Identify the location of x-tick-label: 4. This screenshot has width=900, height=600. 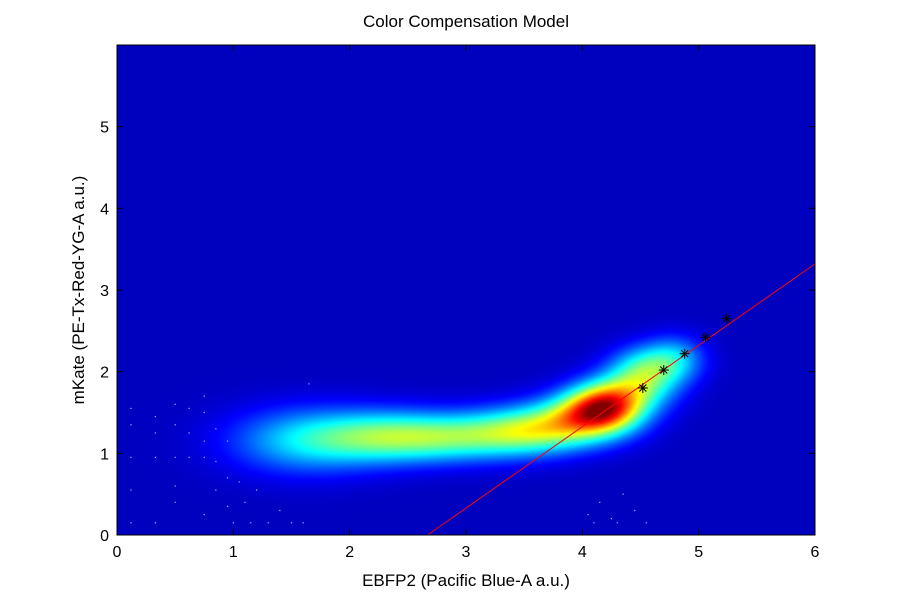
(582, 552).